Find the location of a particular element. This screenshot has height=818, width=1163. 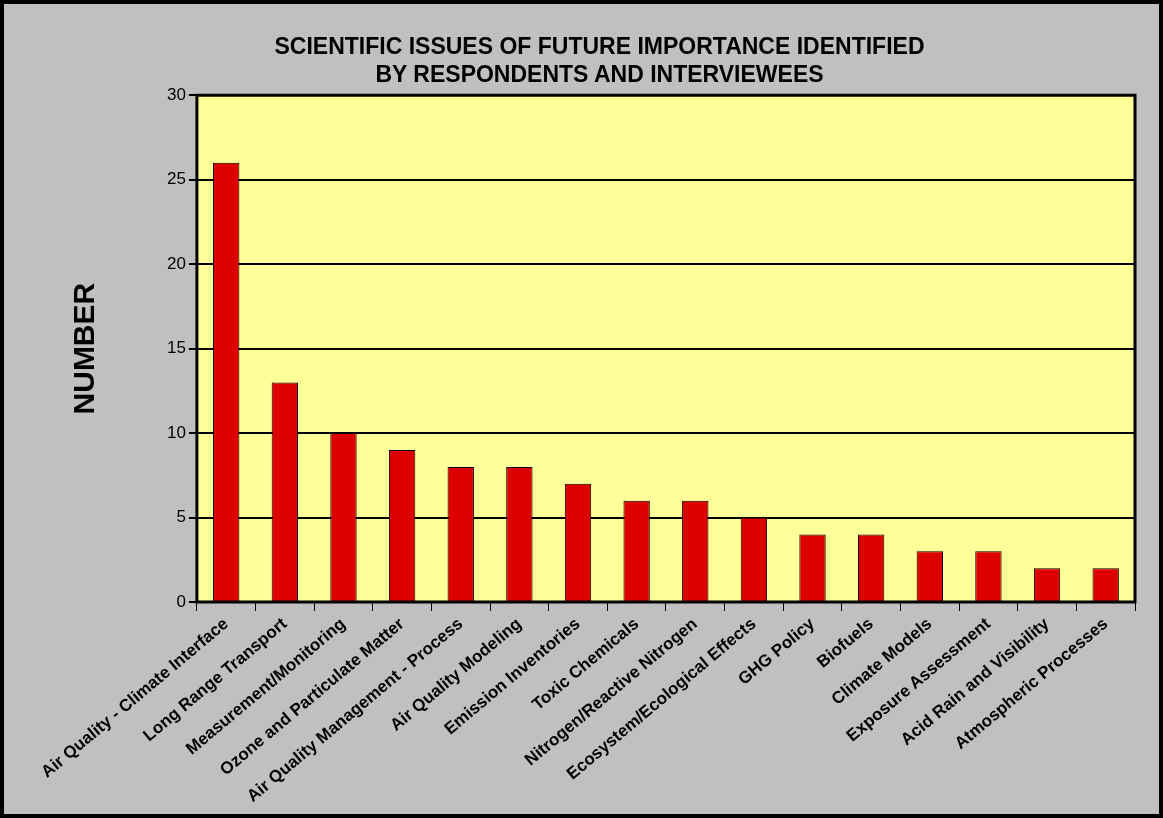

y-tick-label: 25 is located at coordinates (176, 179).